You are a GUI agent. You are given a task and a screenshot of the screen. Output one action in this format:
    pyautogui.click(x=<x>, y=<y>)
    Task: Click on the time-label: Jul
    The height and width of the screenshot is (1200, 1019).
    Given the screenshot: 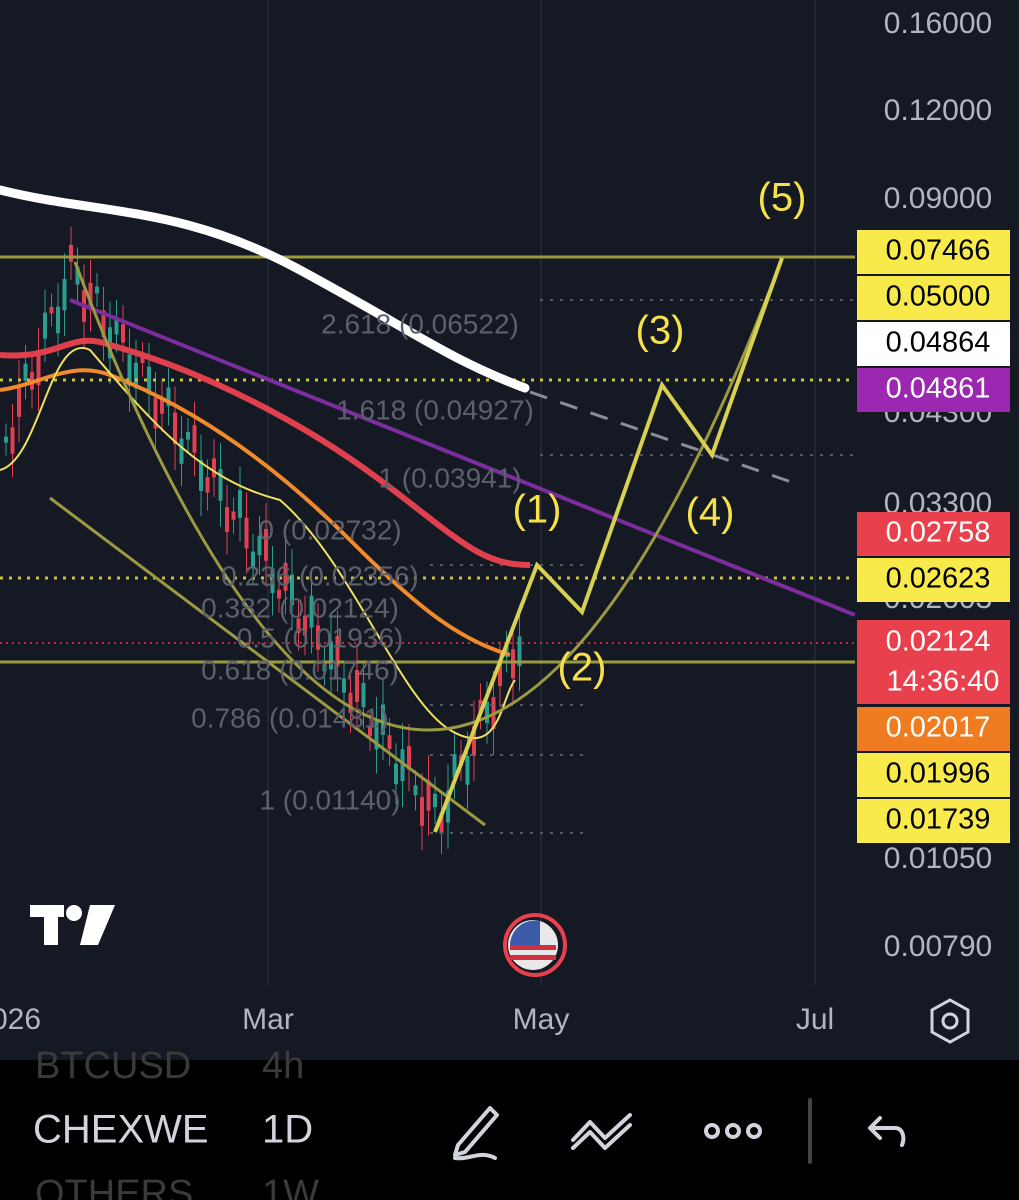 What is the action you would take?
    pyautogui.click(x=815, y=1019)
    